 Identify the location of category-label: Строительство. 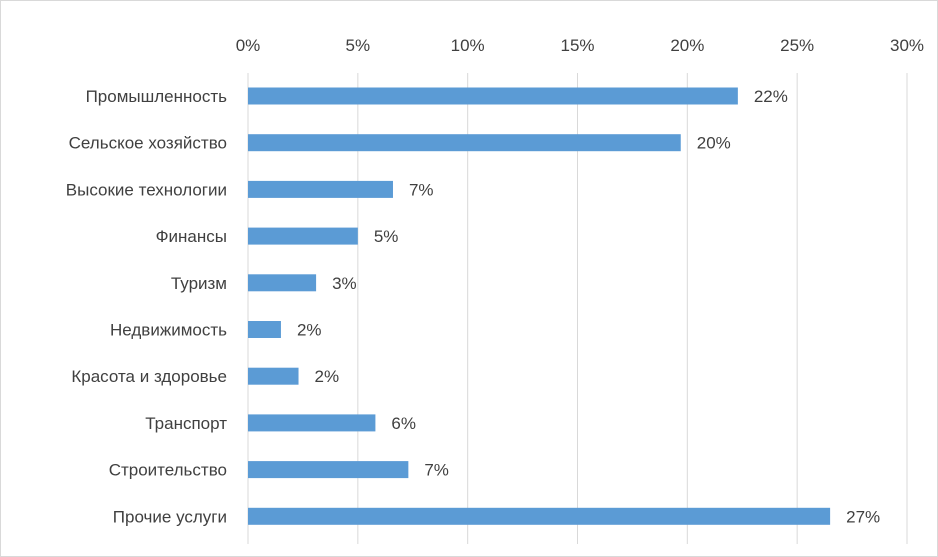
(168, 470).